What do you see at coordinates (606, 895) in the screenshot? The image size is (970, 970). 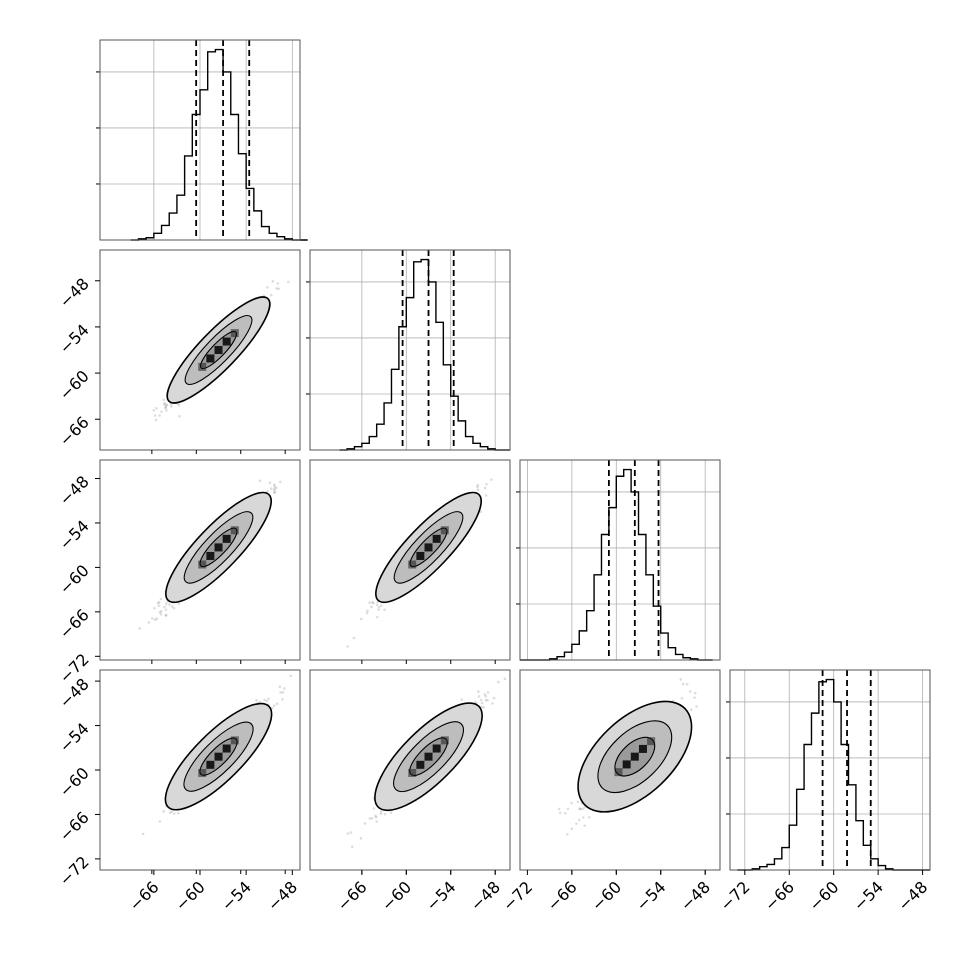 I see `x-tick-label: −60` at bounding box center [606, 895].